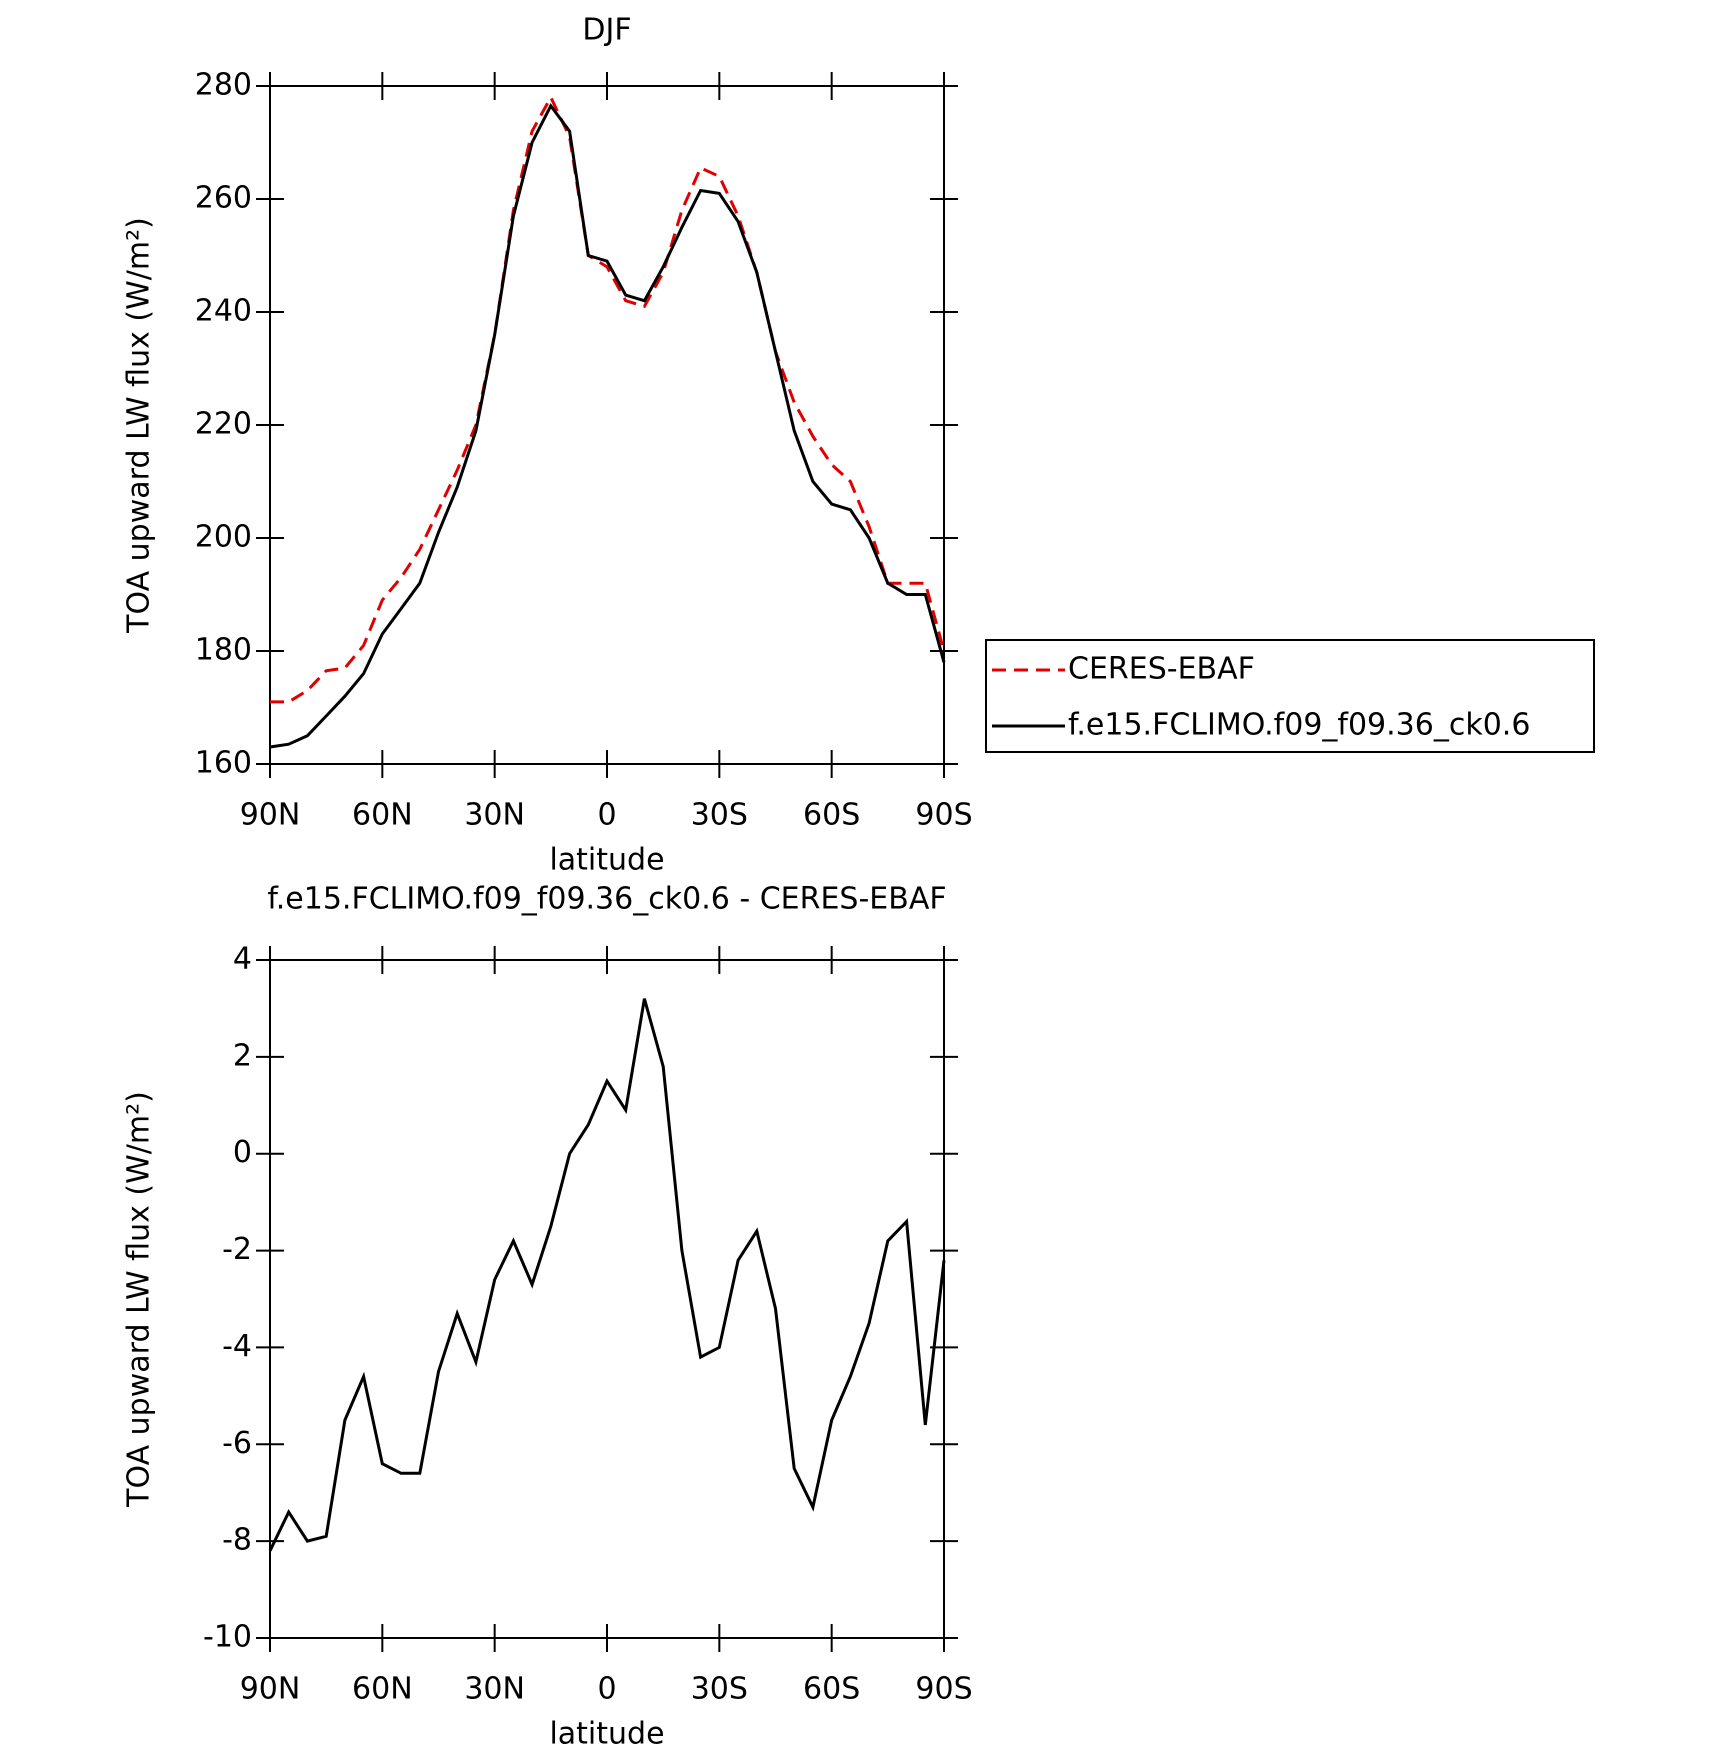 This screenshot has height=1762, width=1710. What do you see at coordinates (237, 1540) in the screenshot?
I see `y-tick-label: -8` at bounding box center [237, 1540].